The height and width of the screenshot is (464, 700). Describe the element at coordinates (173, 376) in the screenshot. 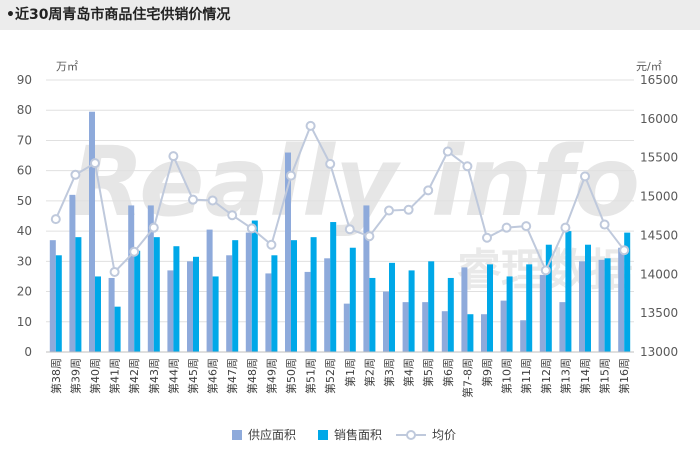

I see `x-tick: 第44周` at that location.